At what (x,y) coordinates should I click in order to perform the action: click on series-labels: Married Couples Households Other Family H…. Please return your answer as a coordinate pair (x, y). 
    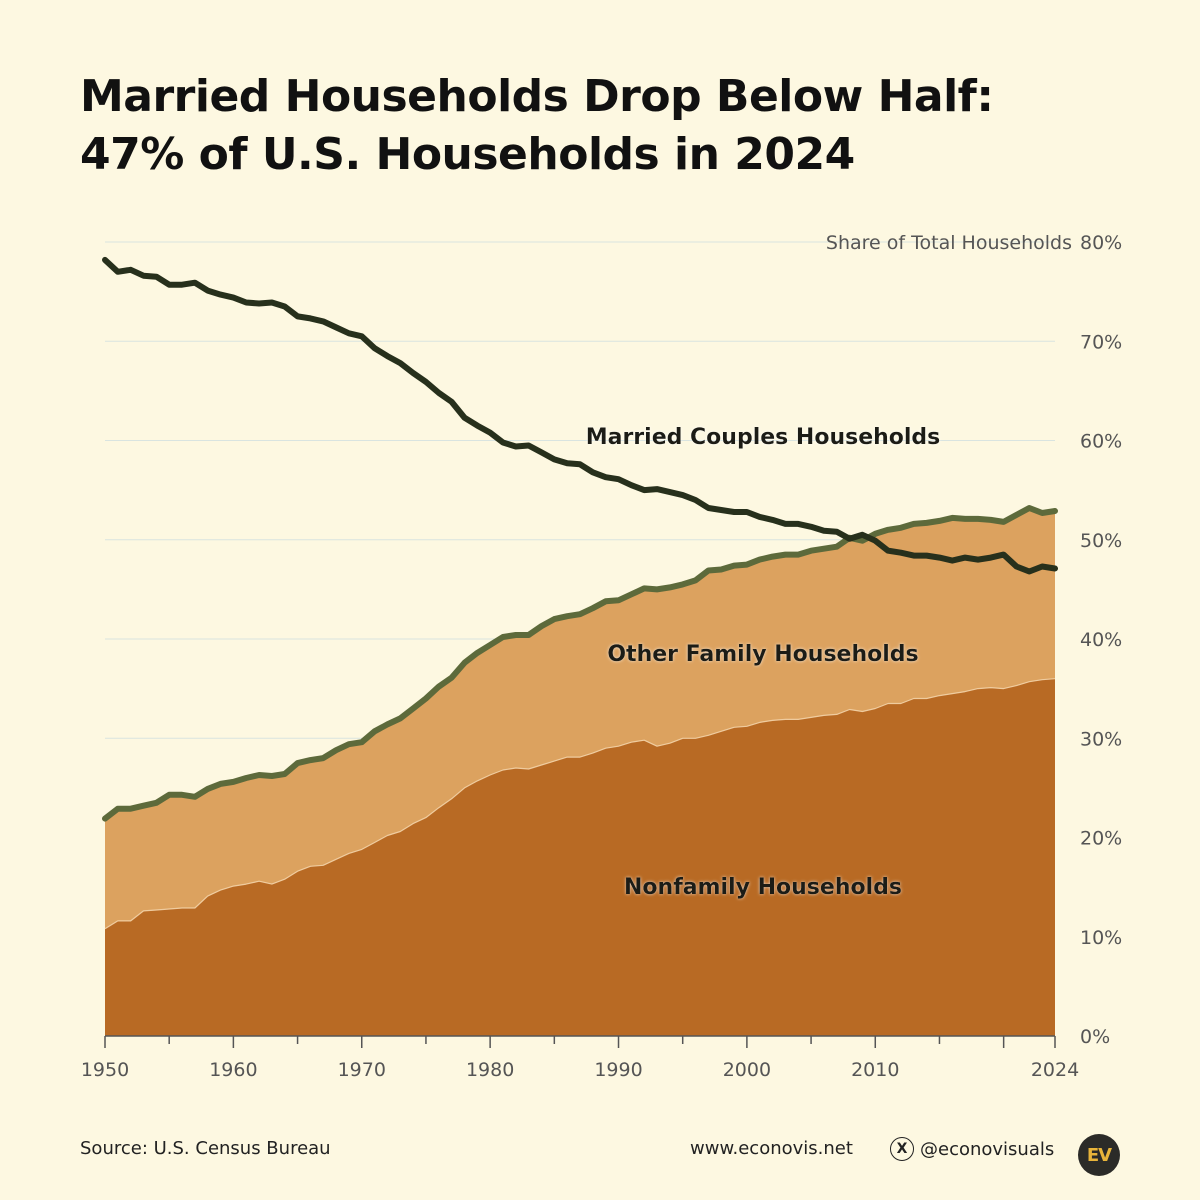
    Looking at the image, I should click on (763, 662).